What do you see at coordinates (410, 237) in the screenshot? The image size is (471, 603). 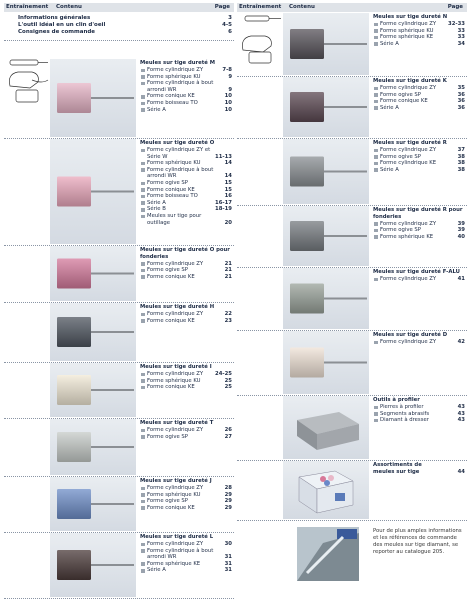 I see `entry-text: Forme sphérique KE` at bounding box center [410, 237].